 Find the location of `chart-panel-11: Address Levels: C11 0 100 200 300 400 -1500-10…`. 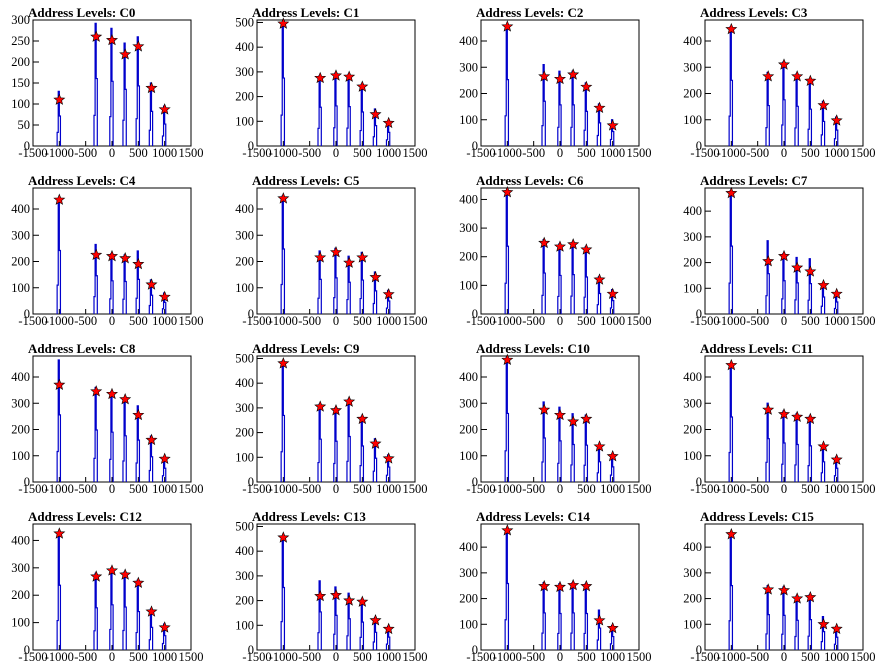

chart-panel-11: Address Levels: C11 0 100 200 300 400 -1500-10… is located at coordinates (779, 418).